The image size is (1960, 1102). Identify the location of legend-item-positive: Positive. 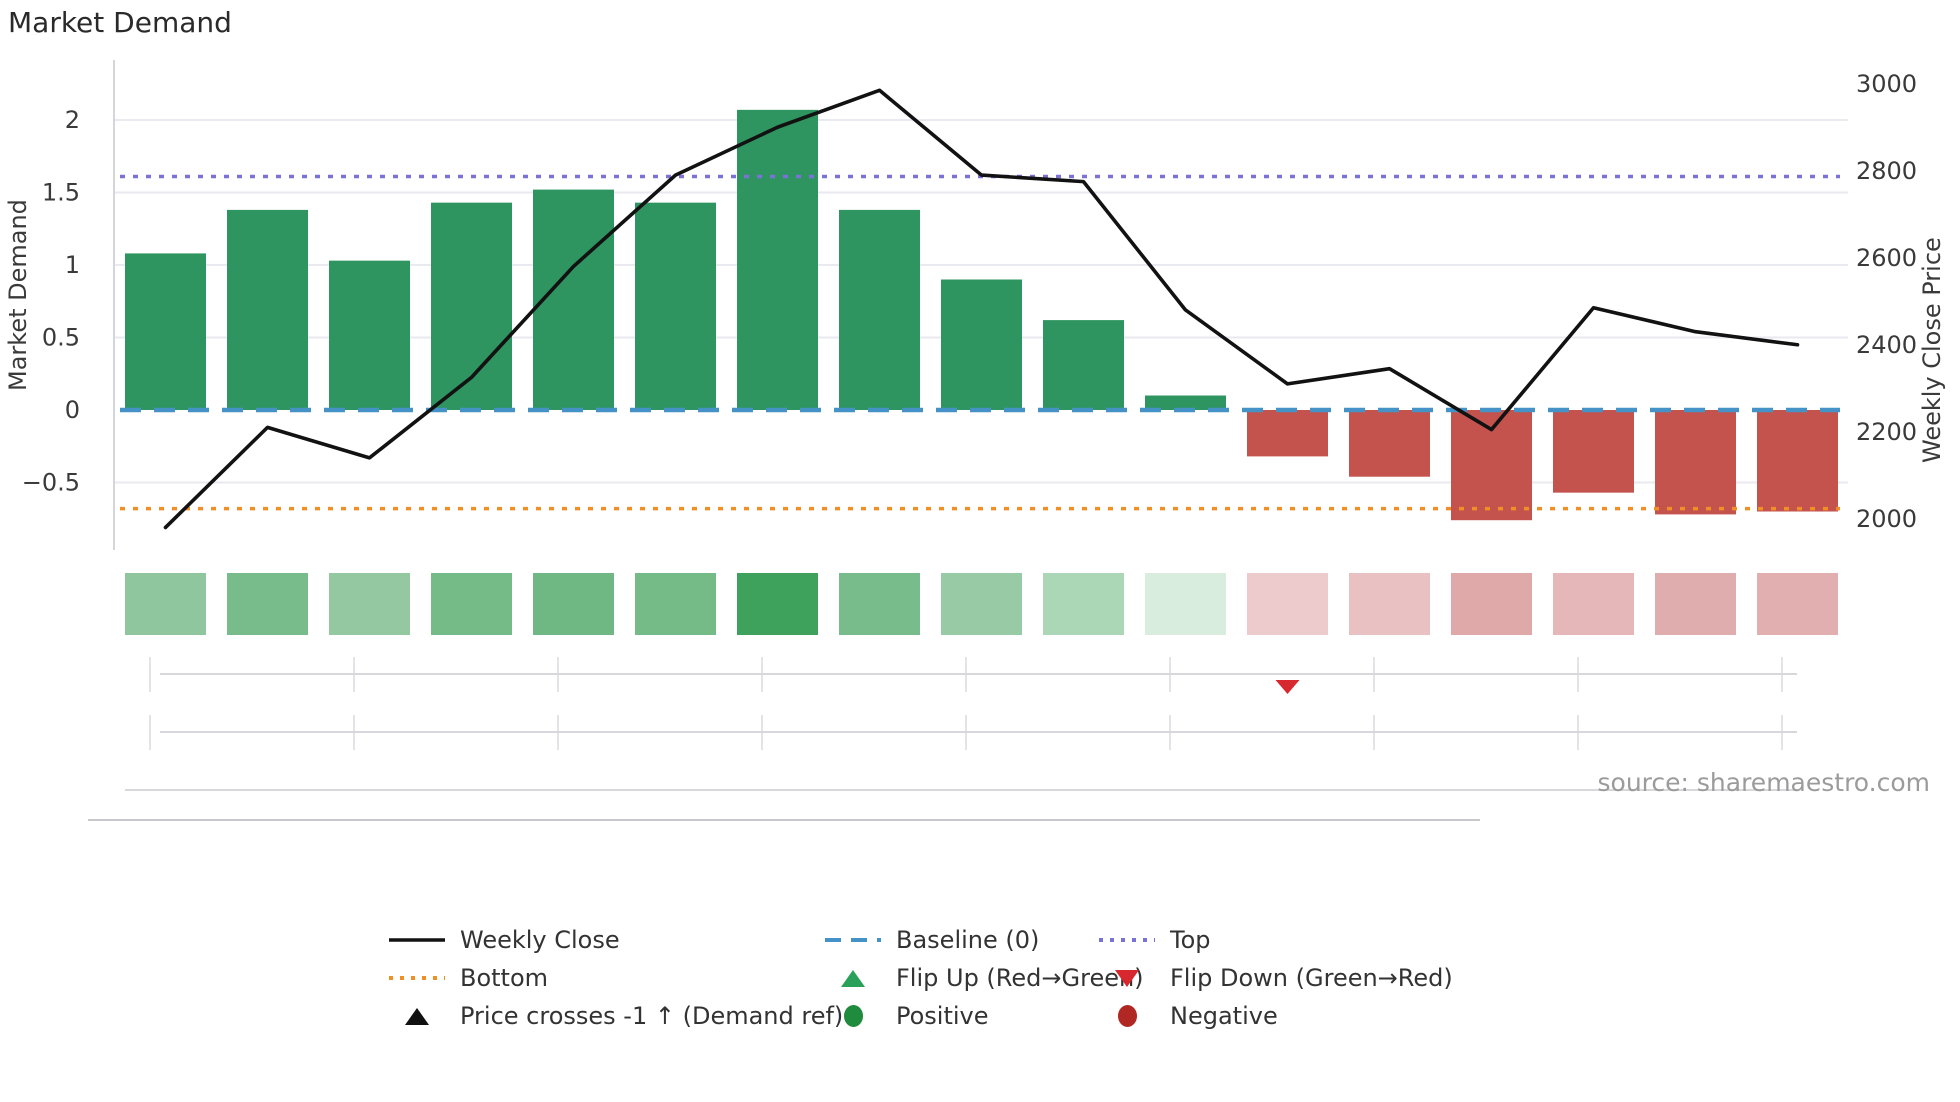
(906, 1016).